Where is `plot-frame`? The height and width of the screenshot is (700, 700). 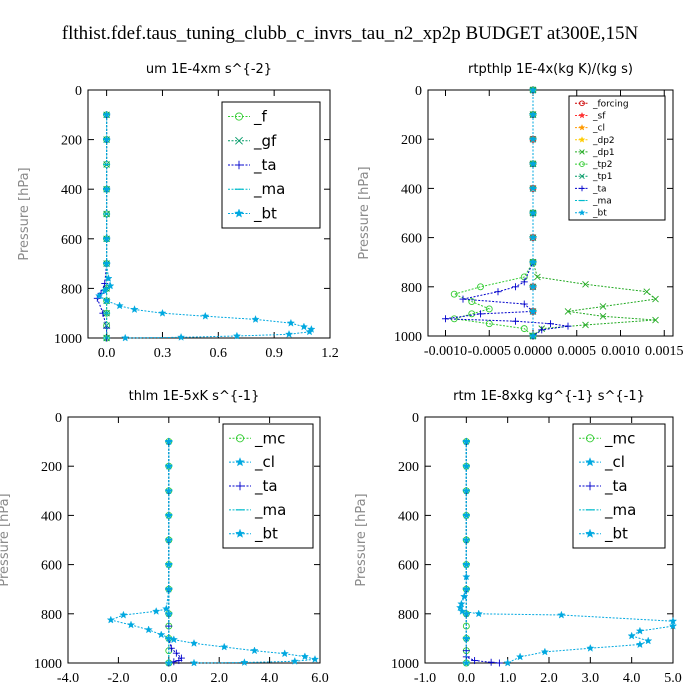
plot-frame is located at coordinates (550, 213).